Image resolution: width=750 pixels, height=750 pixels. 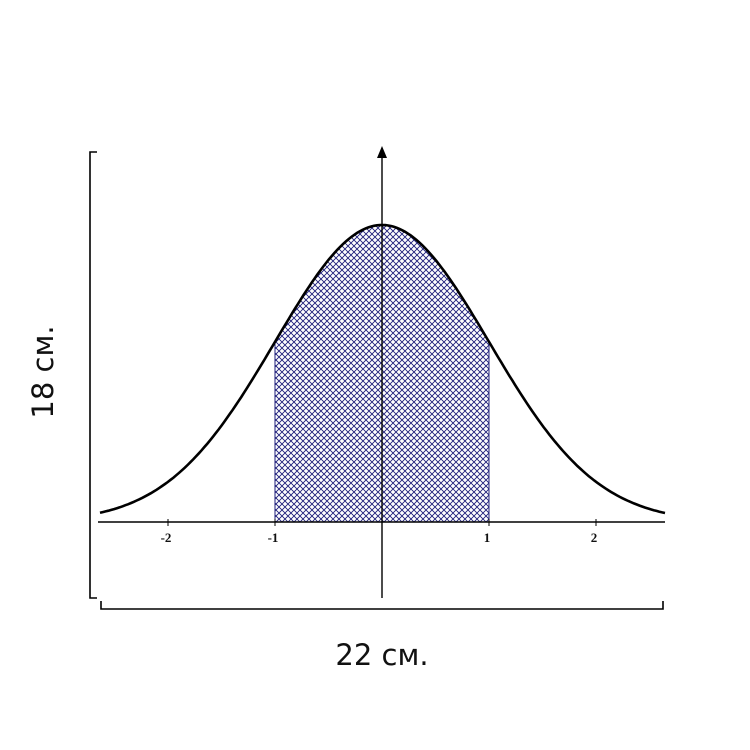 I want to click on width-label: 22 см., so click(x=381, y=655).